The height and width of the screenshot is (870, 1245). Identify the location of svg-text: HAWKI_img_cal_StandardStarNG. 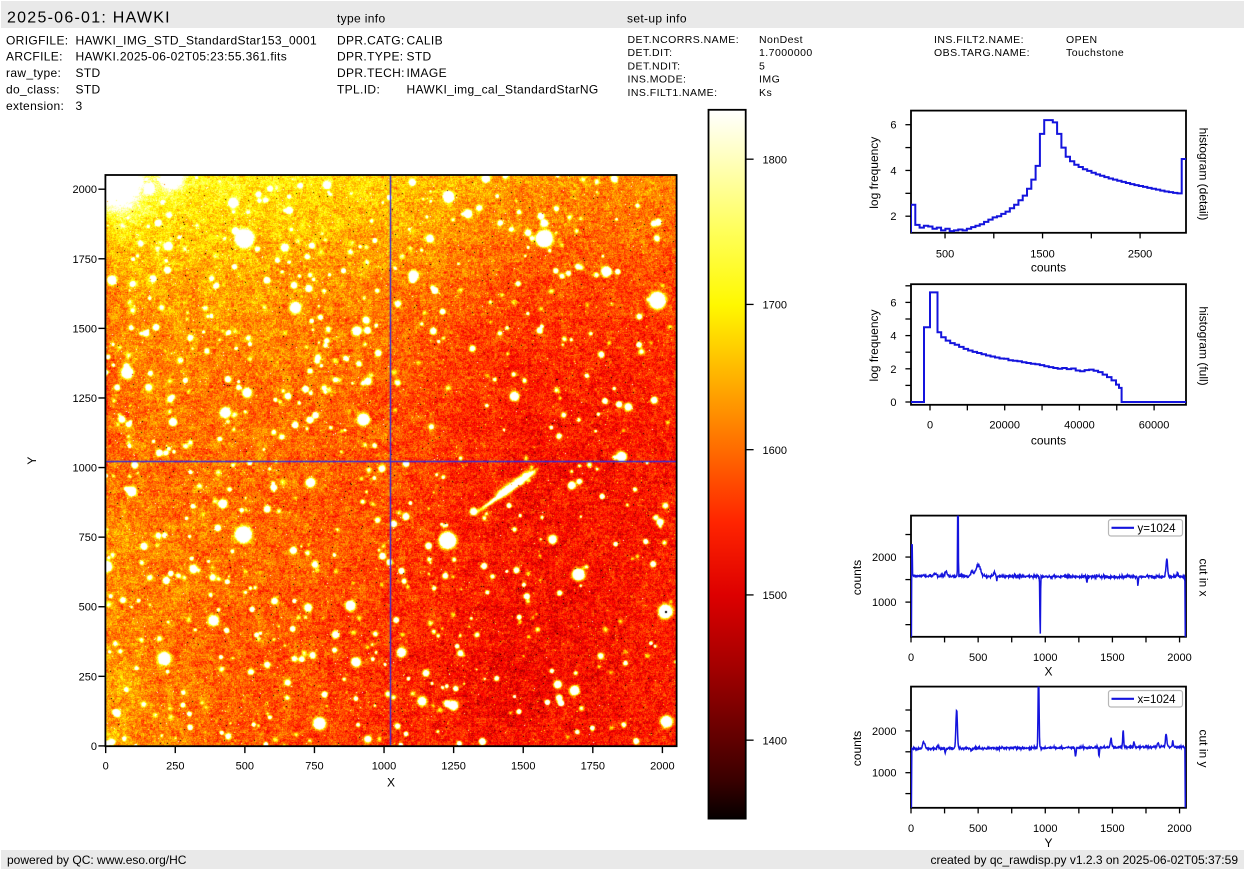
(503, 90).